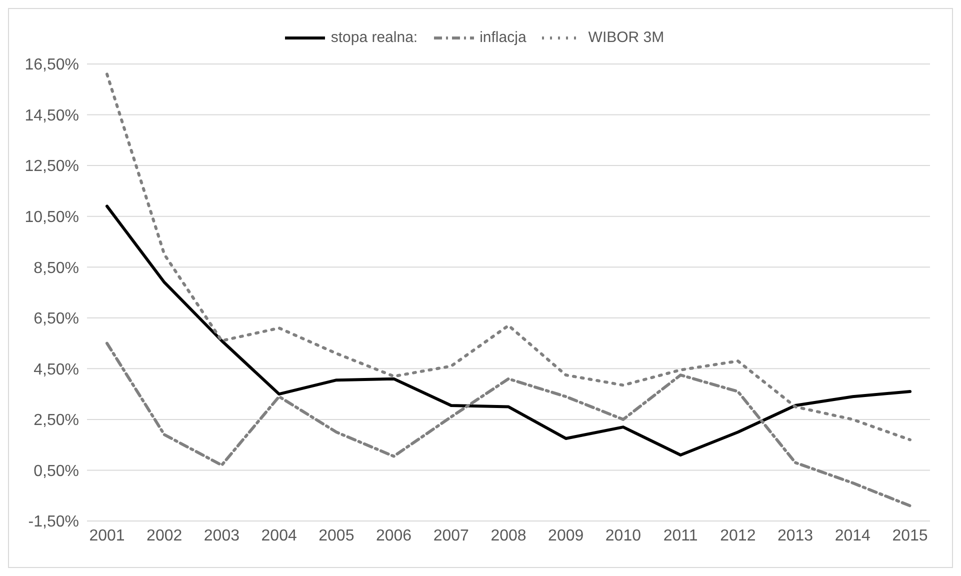 The image size is (961, 576). I want to click on x-tick-label: 2006, so click(394, 535).